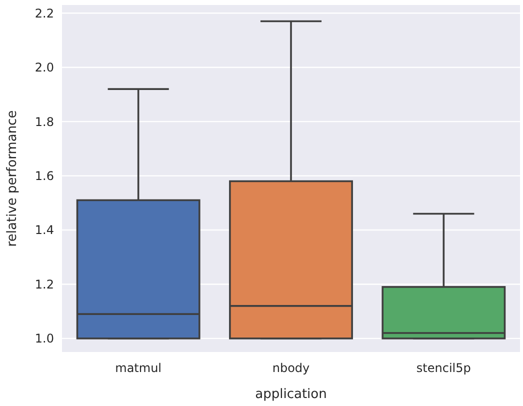 This screenshot has width=523, height=406. I want to click on x-axis-title: application, so click(291, 394).